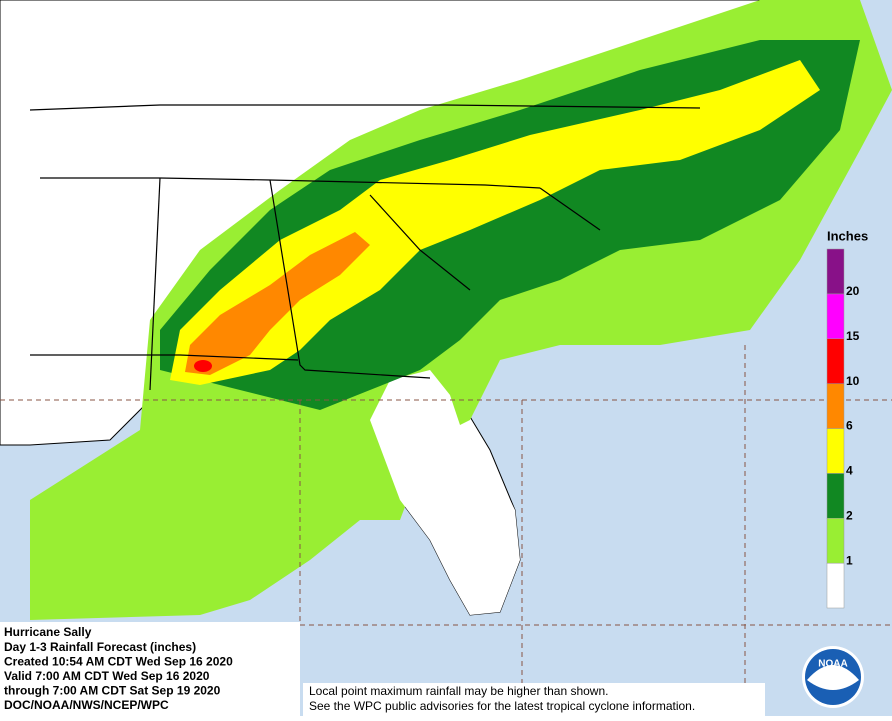 The width and height of the screenshot is (892, 721). I want to click on legend-tick-label: 4, so click(849, 471).